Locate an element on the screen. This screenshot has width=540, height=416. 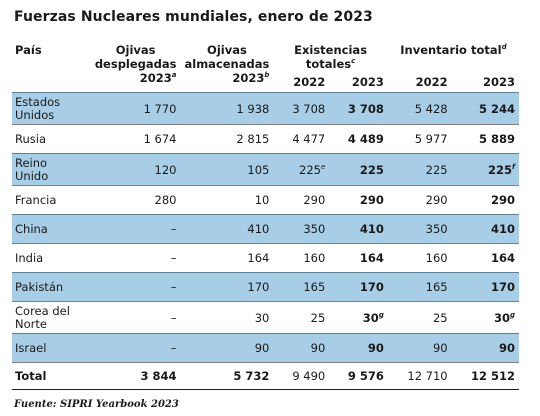
header-stored: Ojivas almacenadas 2023b is located at coordinates (227, 64).